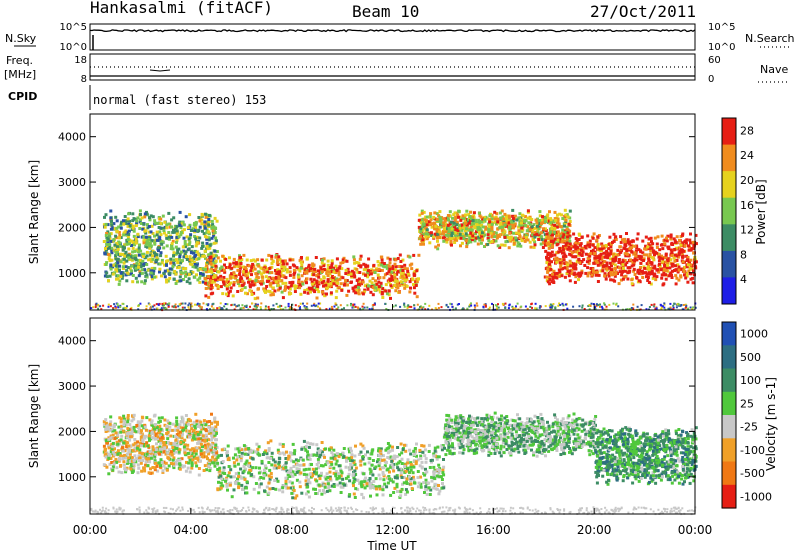 This screenshot has height=554, width=800. Describe the element at coordinates (84, 79) in the screenshot. I see `freq-left-tick-bottom: 8` at that location.